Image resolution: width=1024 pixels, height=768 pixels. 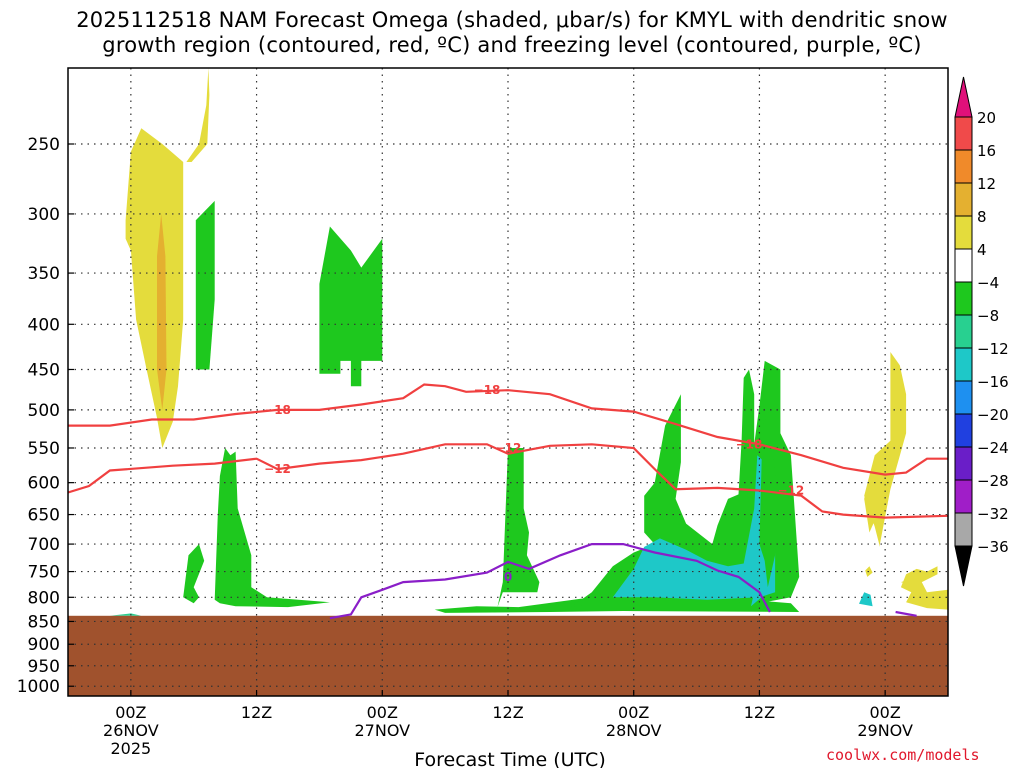 What do you see at coordinates (884, 712) in the screenshot?
I see `x-tick-label-72: 00Z` at bounding box center [884, 712].